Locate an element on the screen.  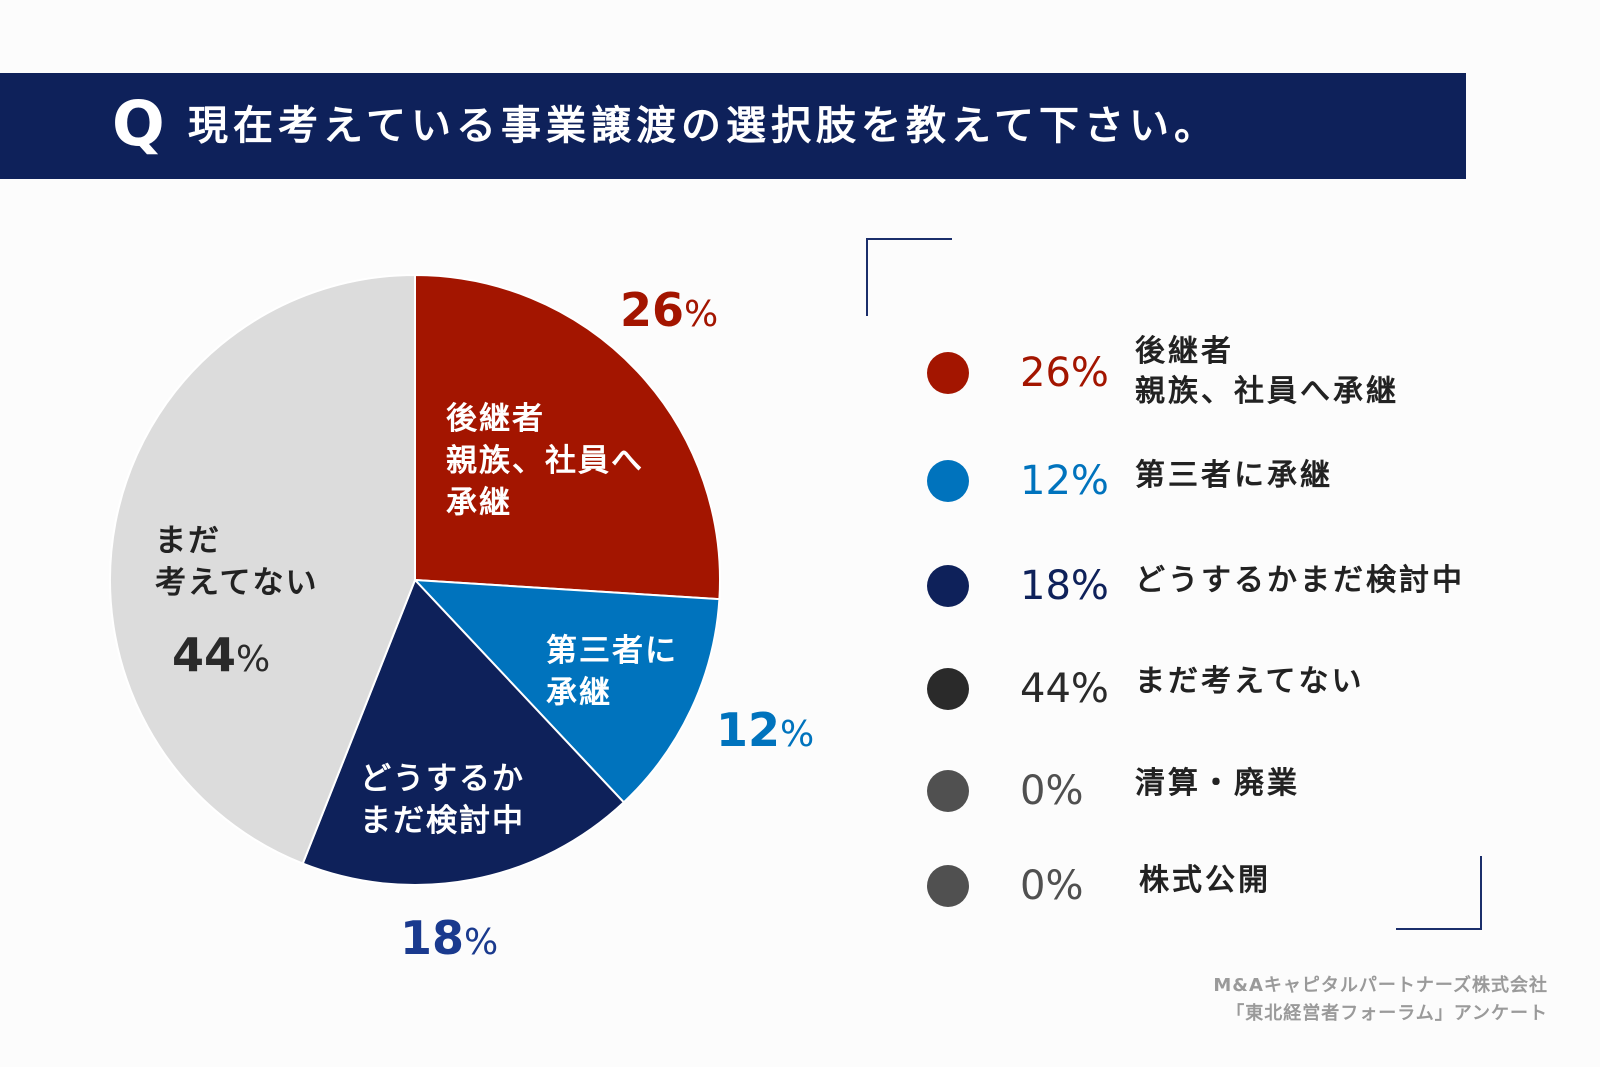
pct-number: 12 is located at coordinates (748, 730).